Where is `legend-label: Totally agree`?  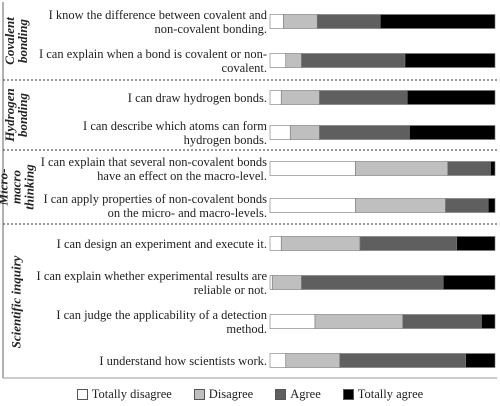 legend-label: Totally agree is located at coordinates (390, 394).